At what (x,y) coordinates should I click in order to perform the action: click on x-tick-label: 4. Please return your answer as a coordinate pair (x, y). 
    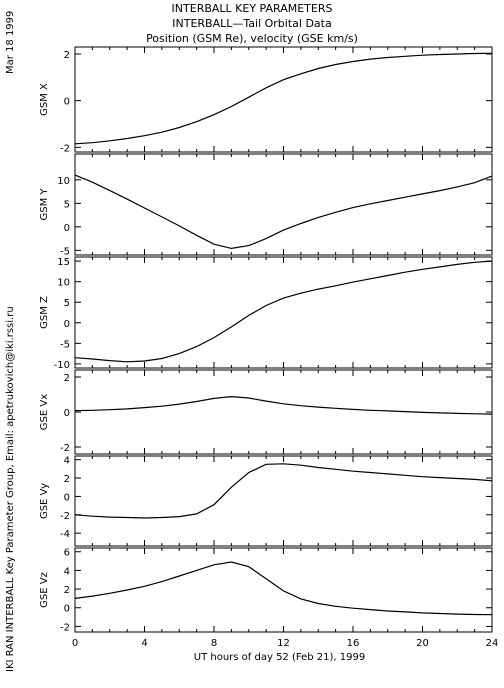
    Looking at the image, I should click on (144, 643).